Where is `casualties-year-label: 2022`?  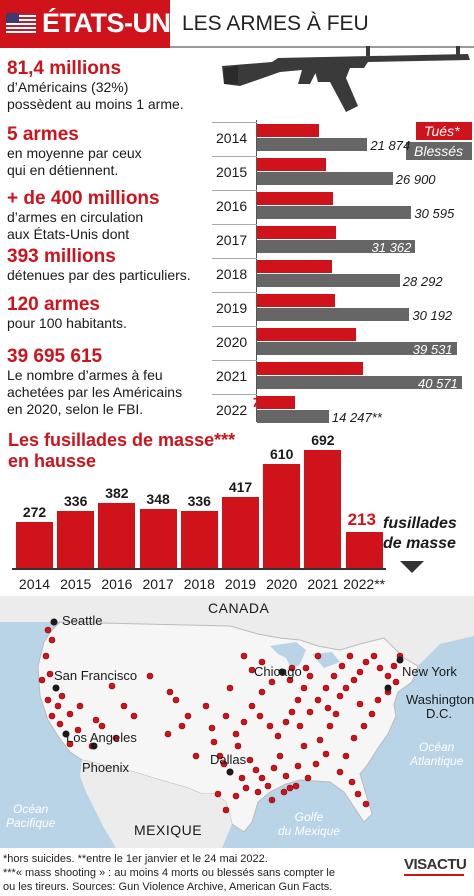
casualties-year-label: 2022 is located at coordinates (232, 410).